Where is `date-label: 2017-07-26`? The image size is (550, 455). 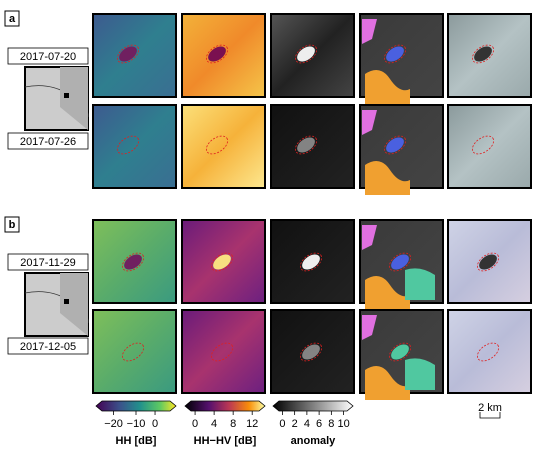 date-label: 2017-07-26 is located at coordinates (48, 142).